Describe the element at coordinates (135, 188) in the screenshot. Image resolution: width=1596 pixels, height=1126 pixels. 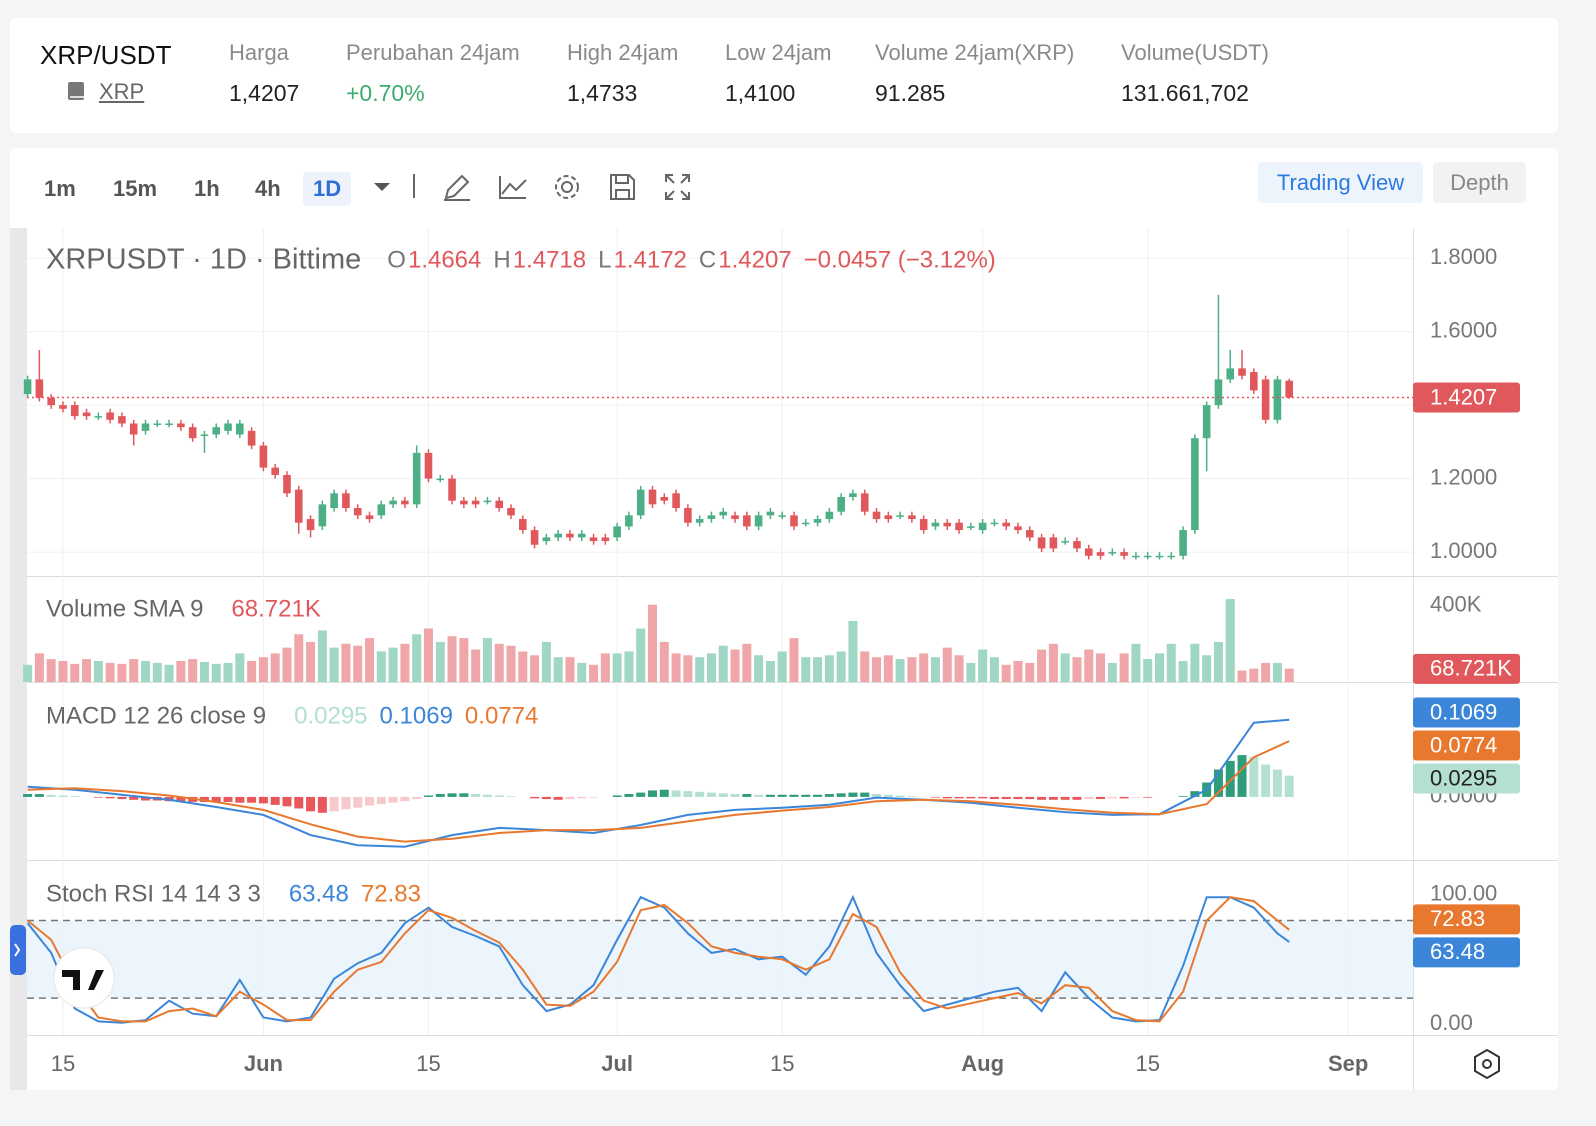
I see `interval-button: 15m` at that location.